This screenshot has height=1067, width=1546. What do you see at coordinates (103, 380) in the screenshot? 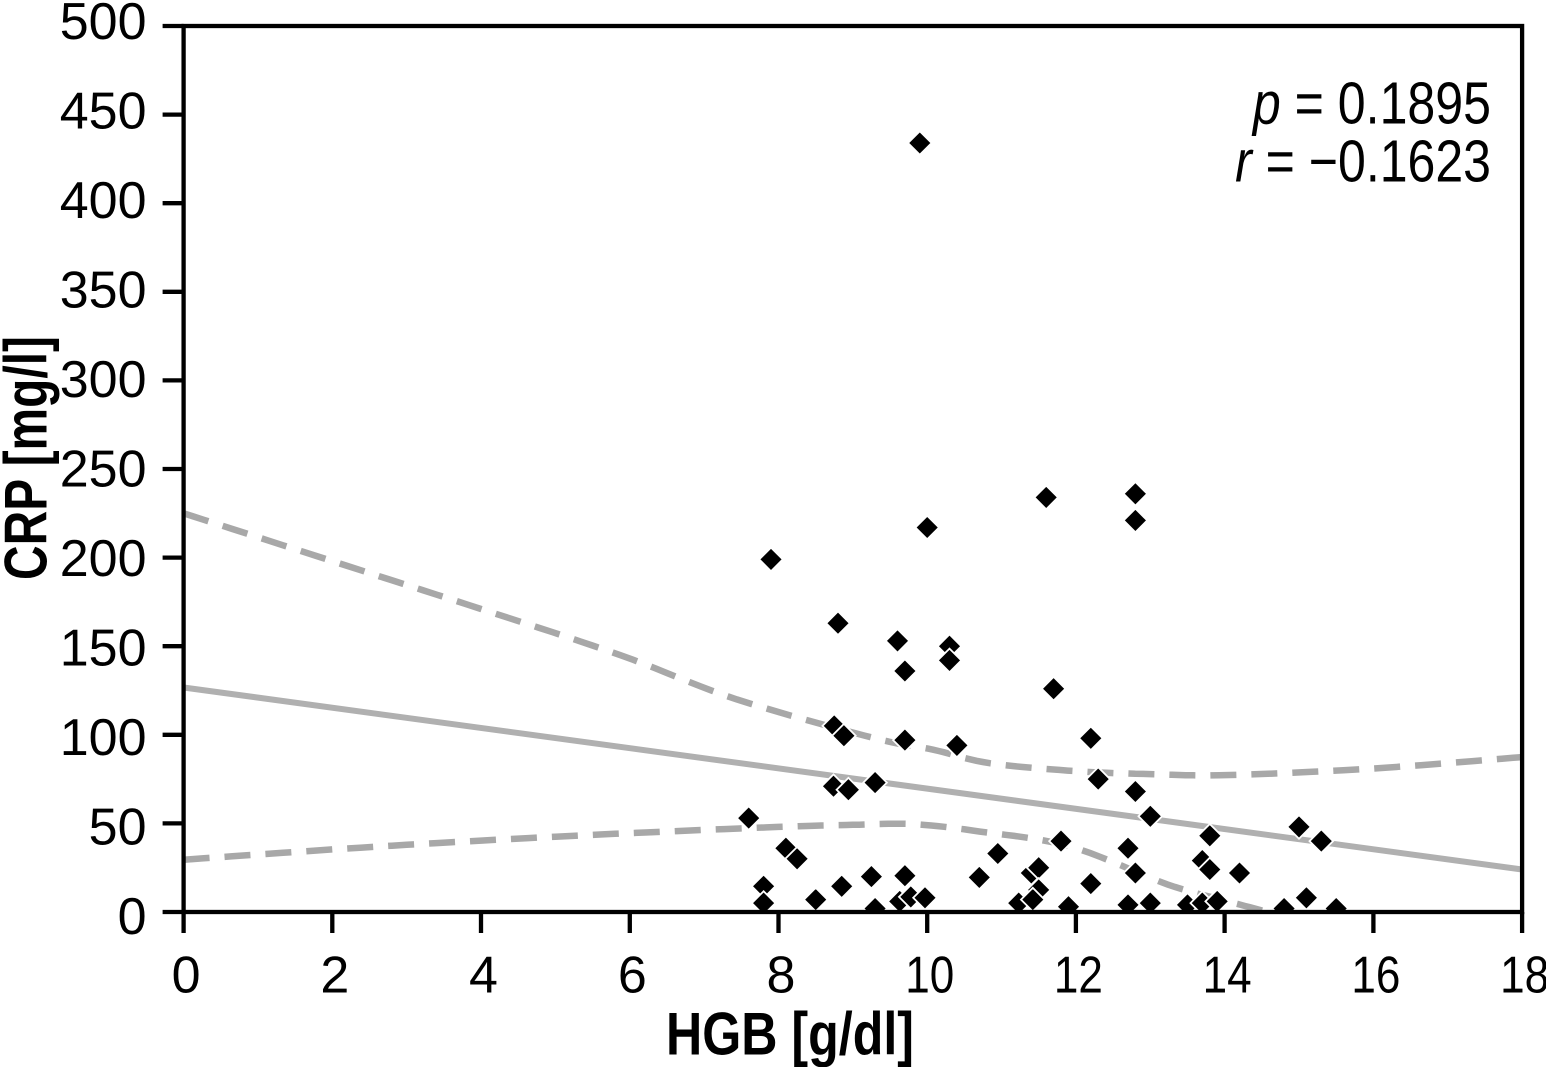
I see `svg-text: 300` at bounding box center [103, 380].